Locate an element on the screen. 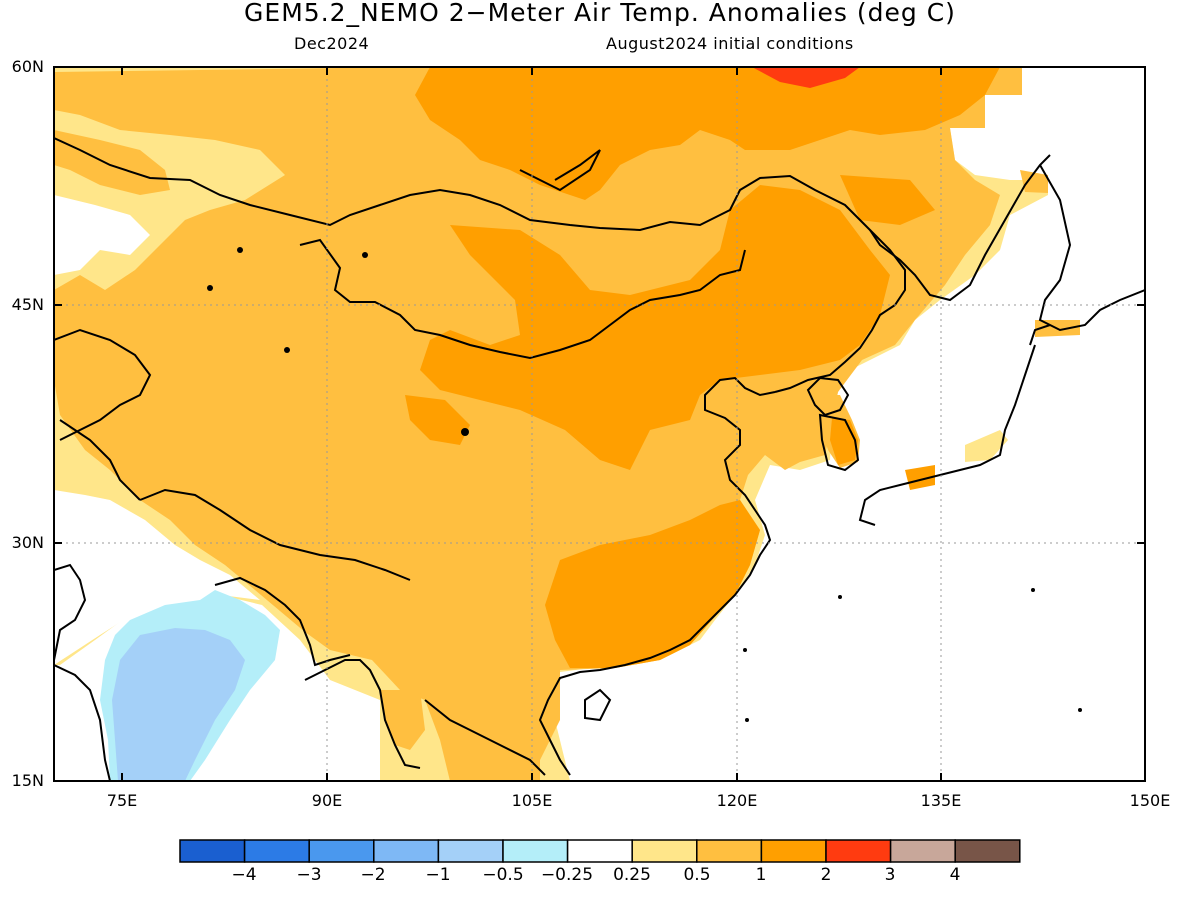 This screenshot has height=900, width=1200. weak-warm-japan is located at coordinates (986, 446).